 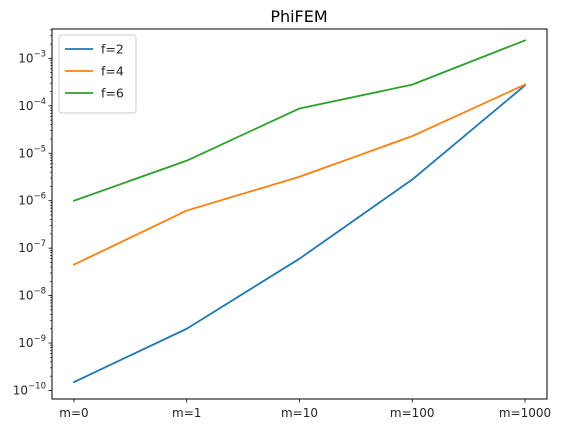 What do you see at coordinates (299, 413) in the screenshot?
I see `x-tick-label: m=10` at bounding box center [299, 413].